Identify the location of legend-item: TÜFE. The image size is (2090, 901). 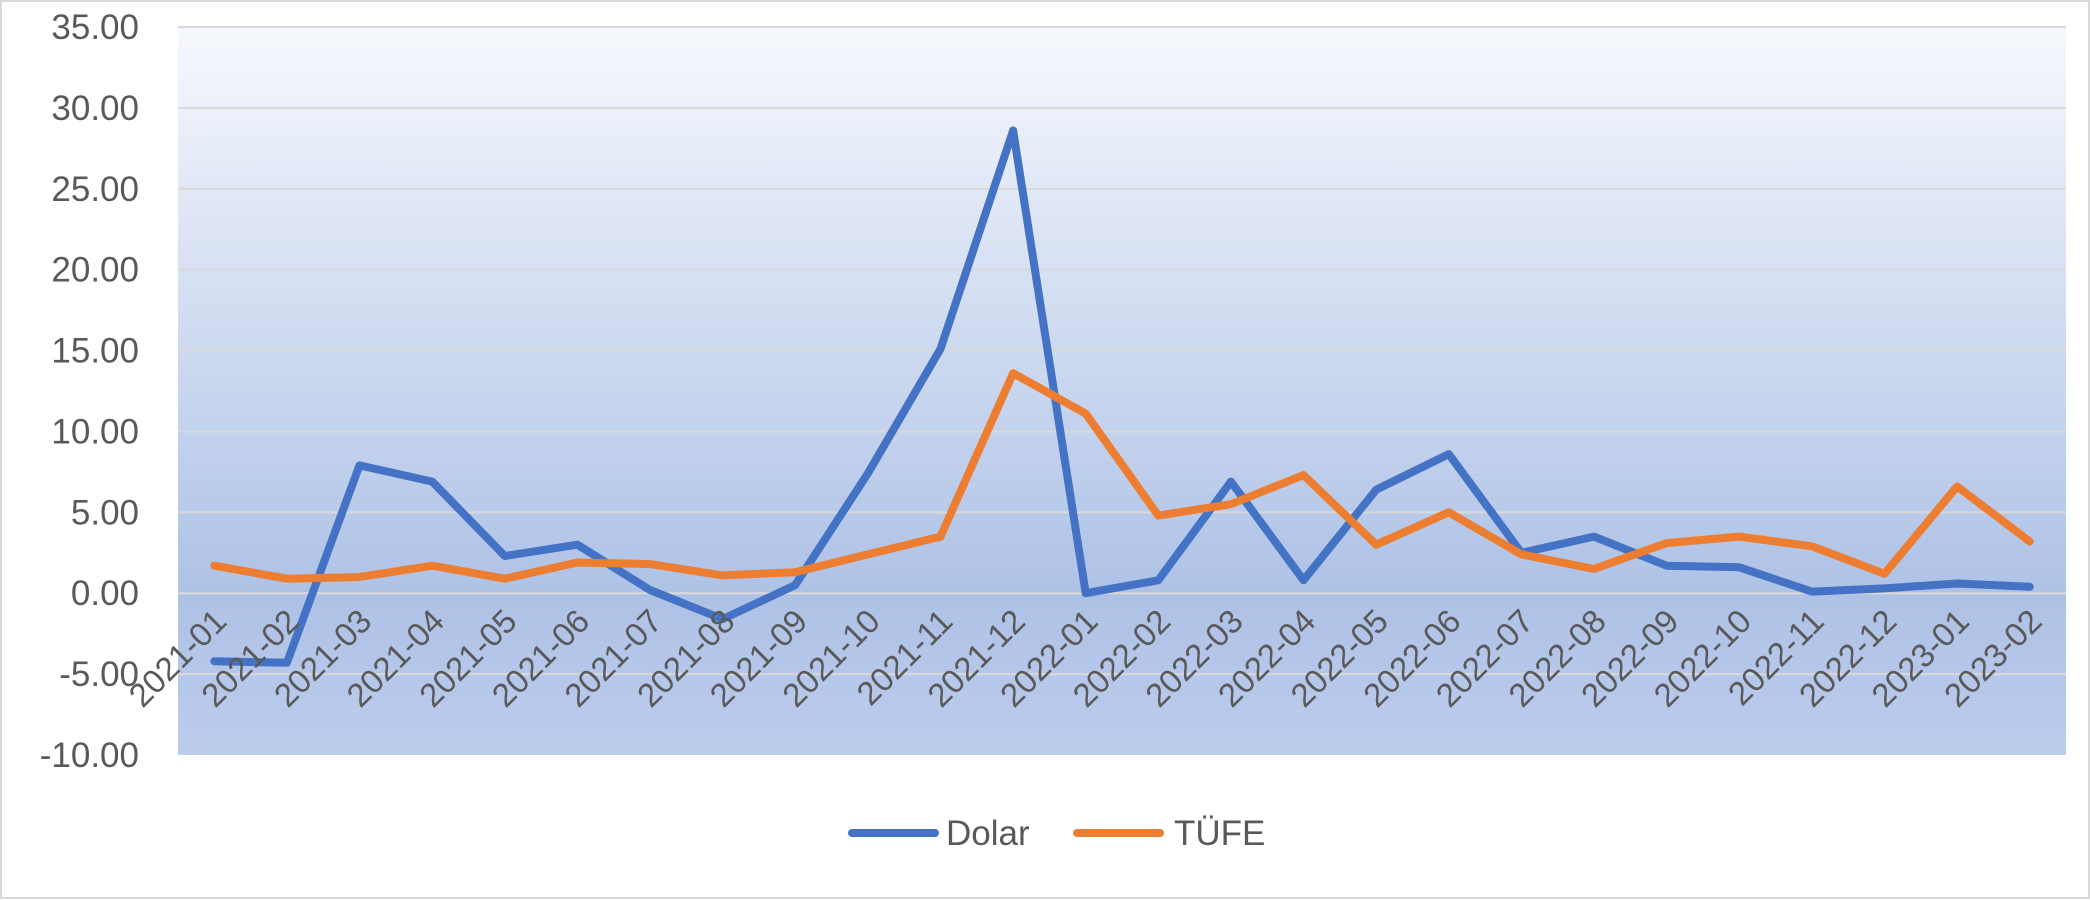
(1171, 833).